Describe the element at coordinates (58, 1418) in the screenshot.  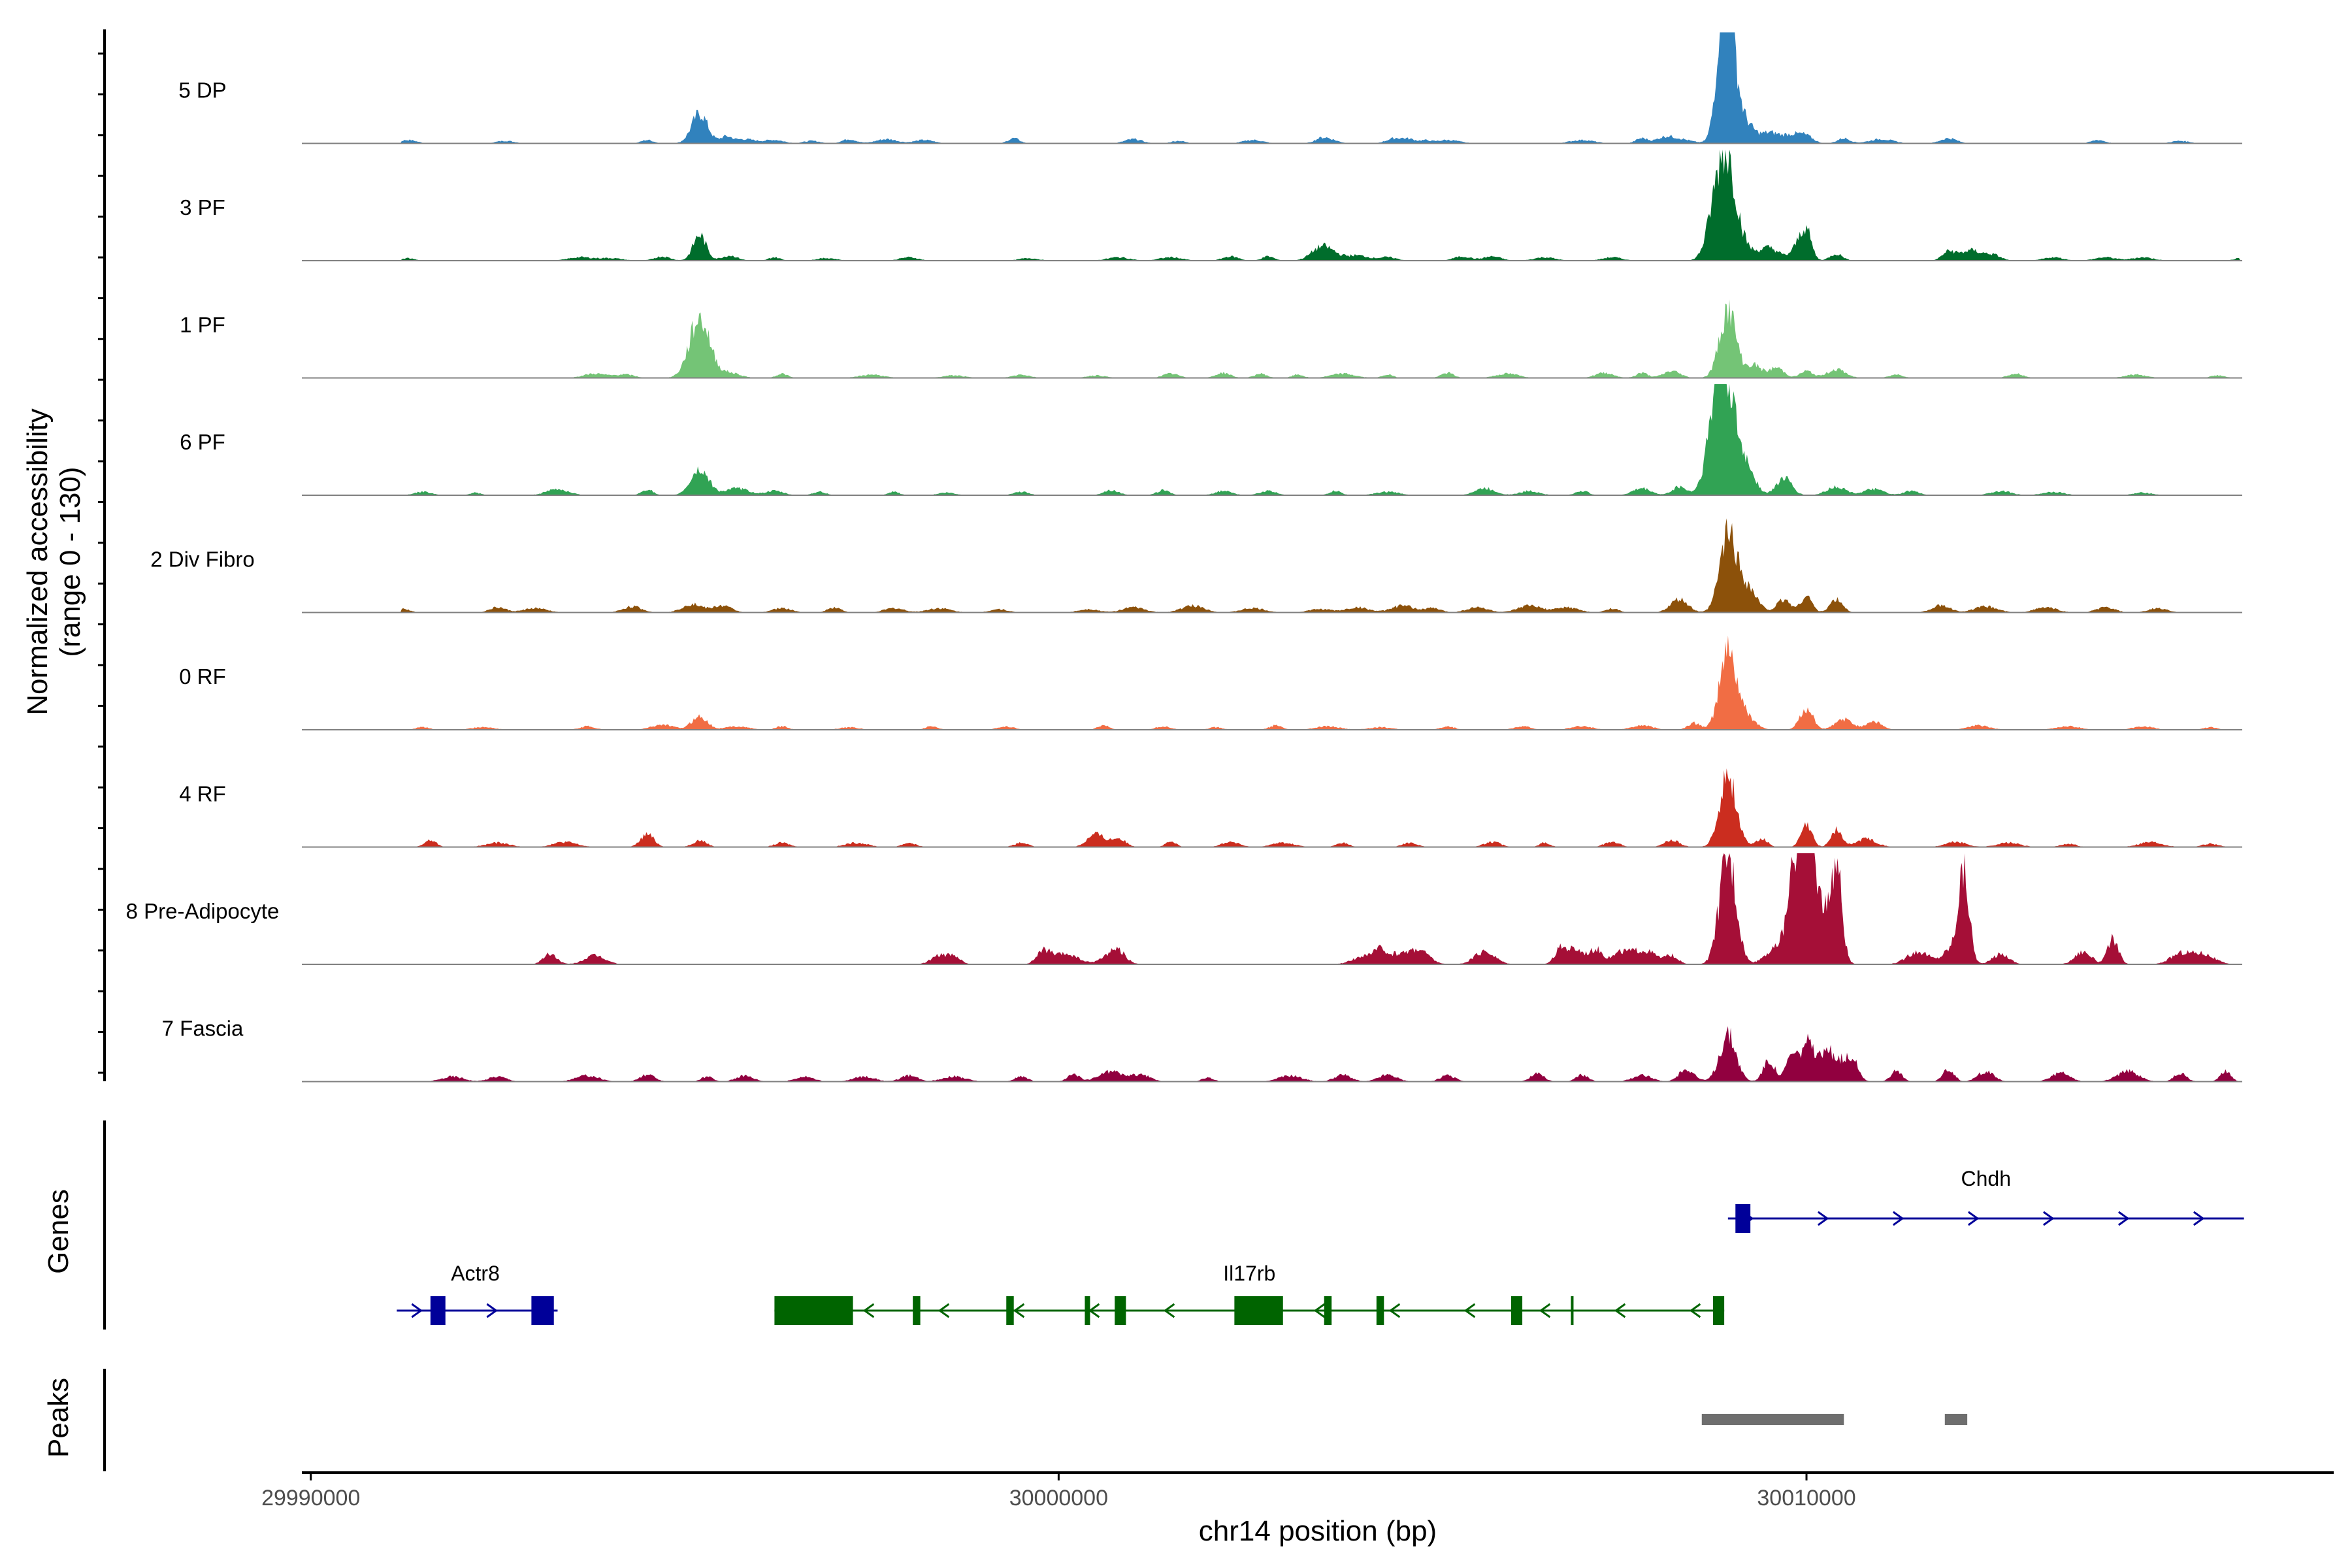
I see `peaks-panel-label: Peaks` at that location.